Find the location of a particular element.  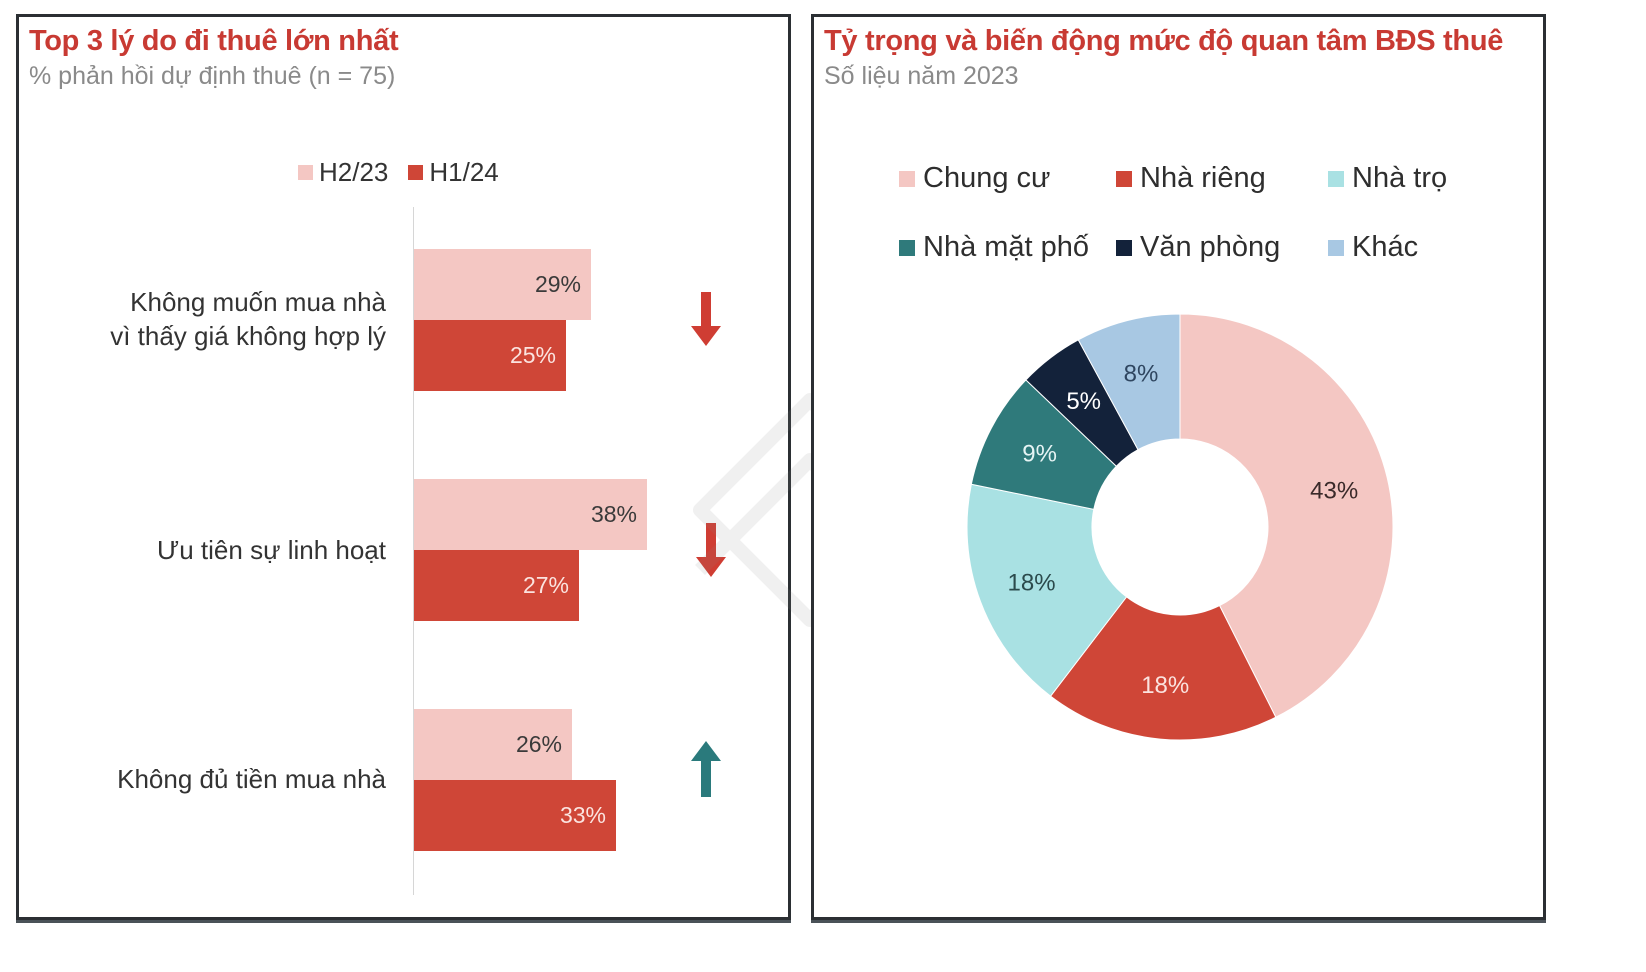

donut-slice-nhà-riêng is located at coordinates (1163, 668).